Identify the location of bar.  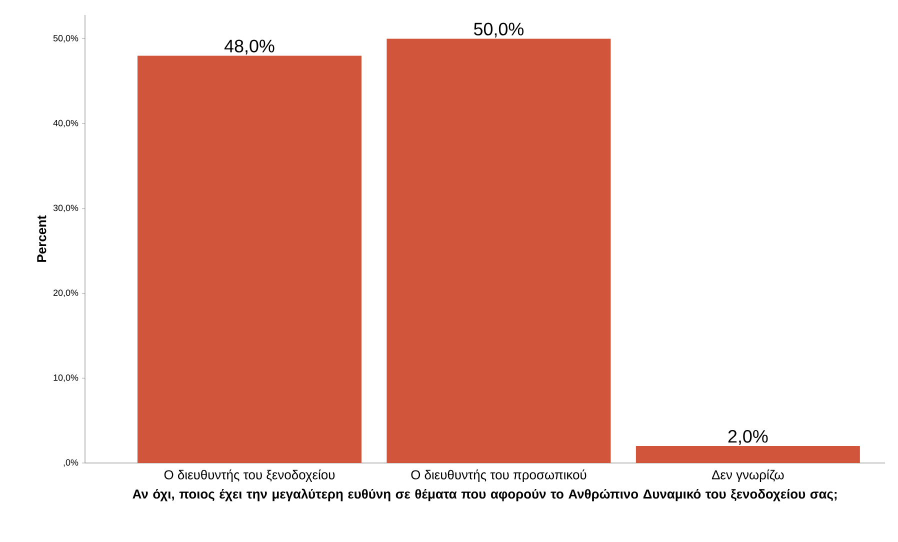
(748, 454).